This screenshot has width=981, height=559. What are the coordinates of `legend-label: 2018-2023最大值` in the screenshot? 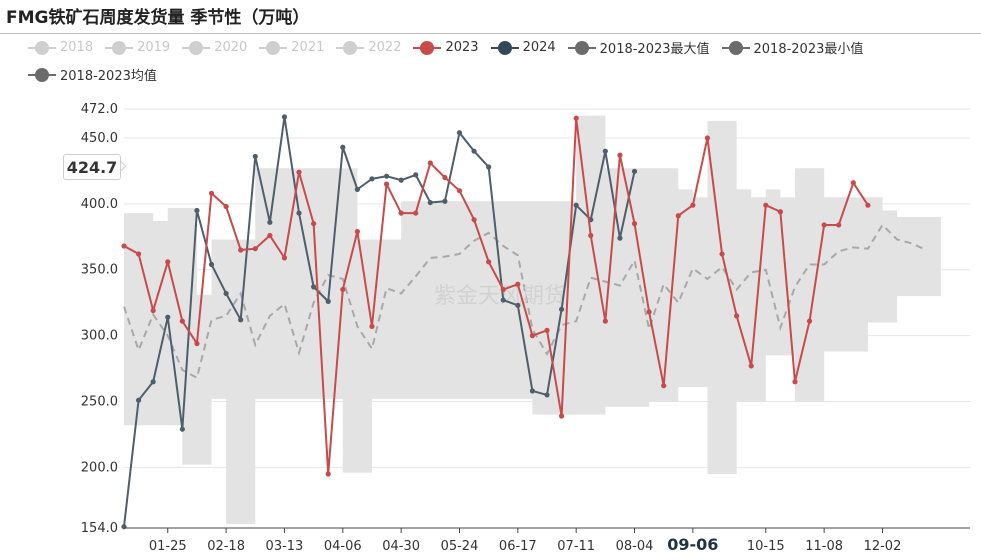 It's located at (654, 49).